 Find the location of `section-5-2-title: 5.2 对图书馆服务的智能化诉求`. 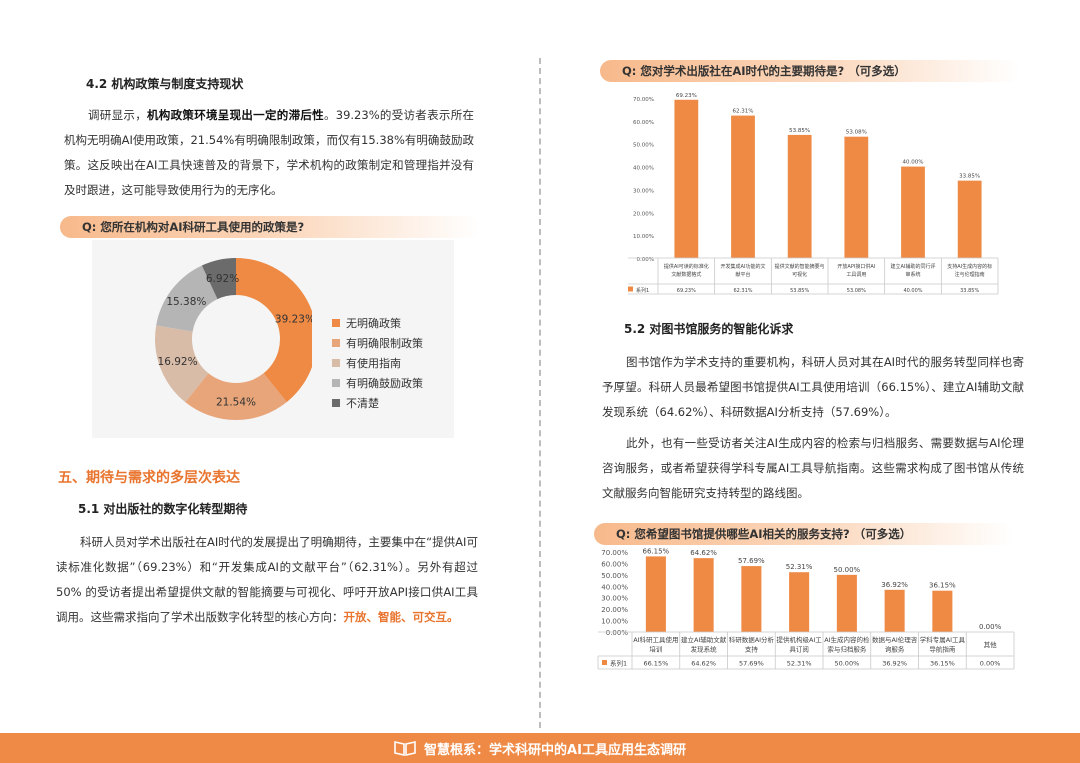

section-5-2-title: 5.2 对图书馆服务的智能化诉求 is located at coordinates (709, 329).